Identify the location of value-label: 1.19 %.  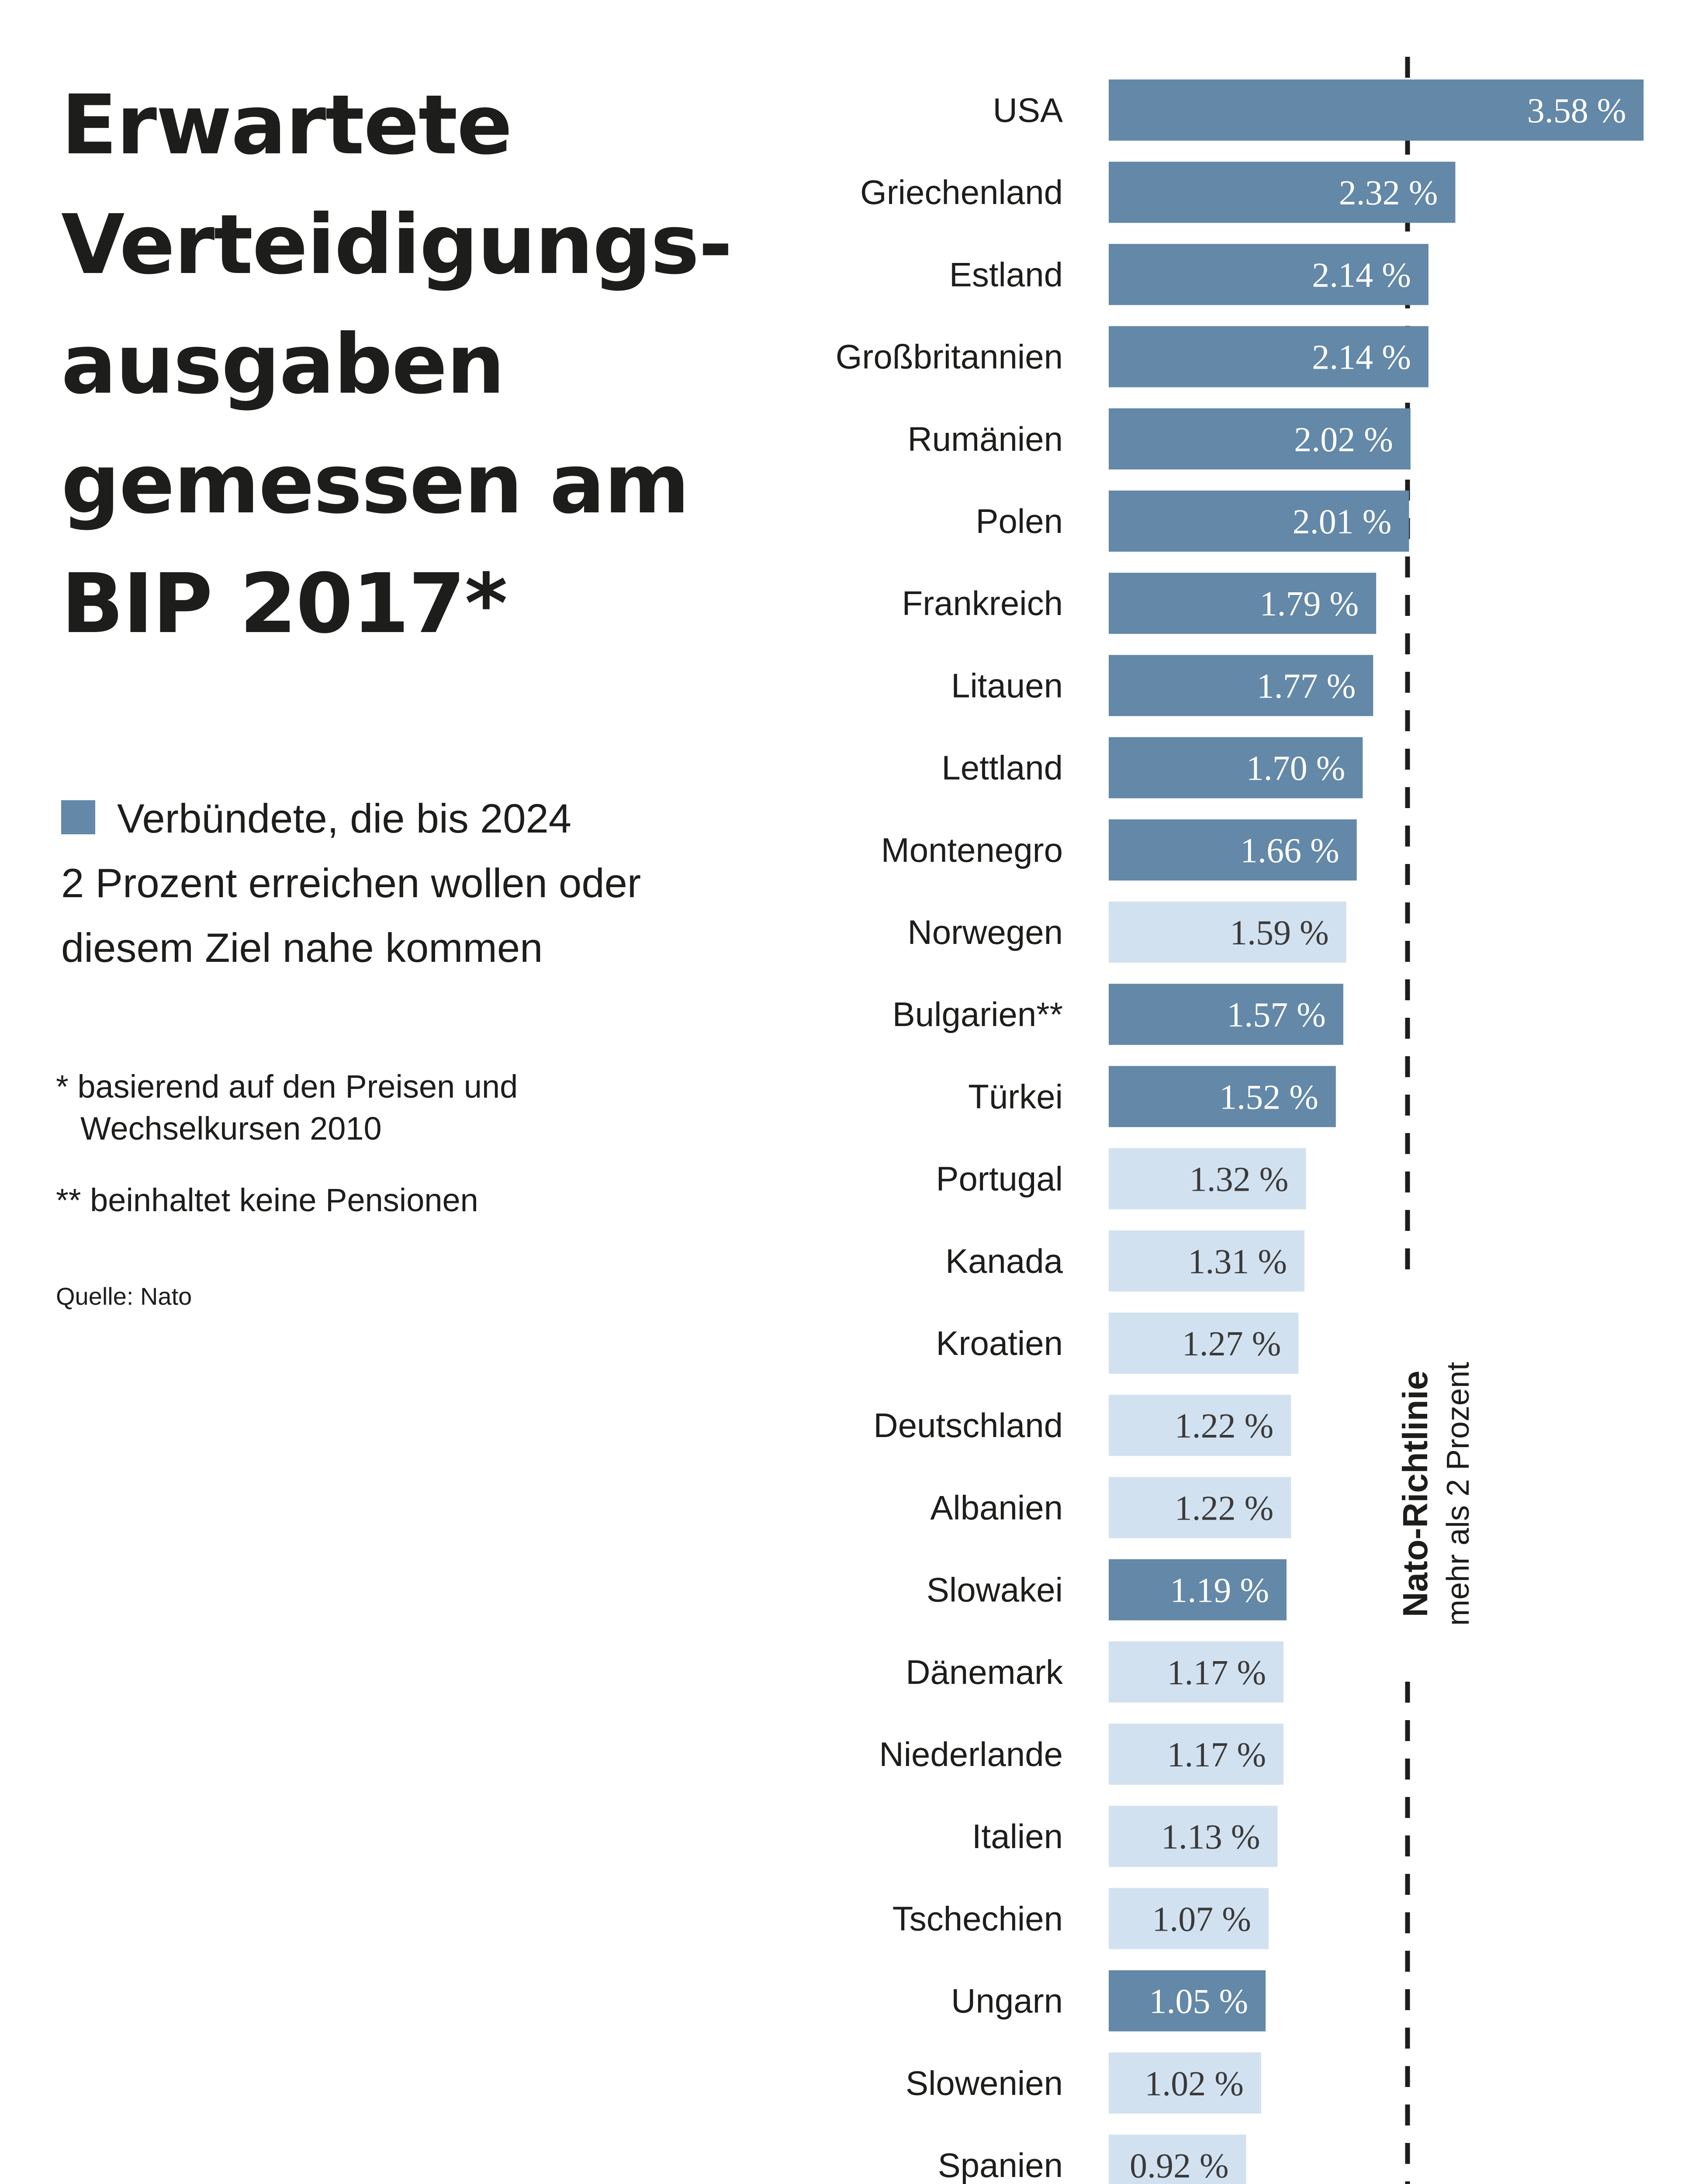
(1219, 1591).